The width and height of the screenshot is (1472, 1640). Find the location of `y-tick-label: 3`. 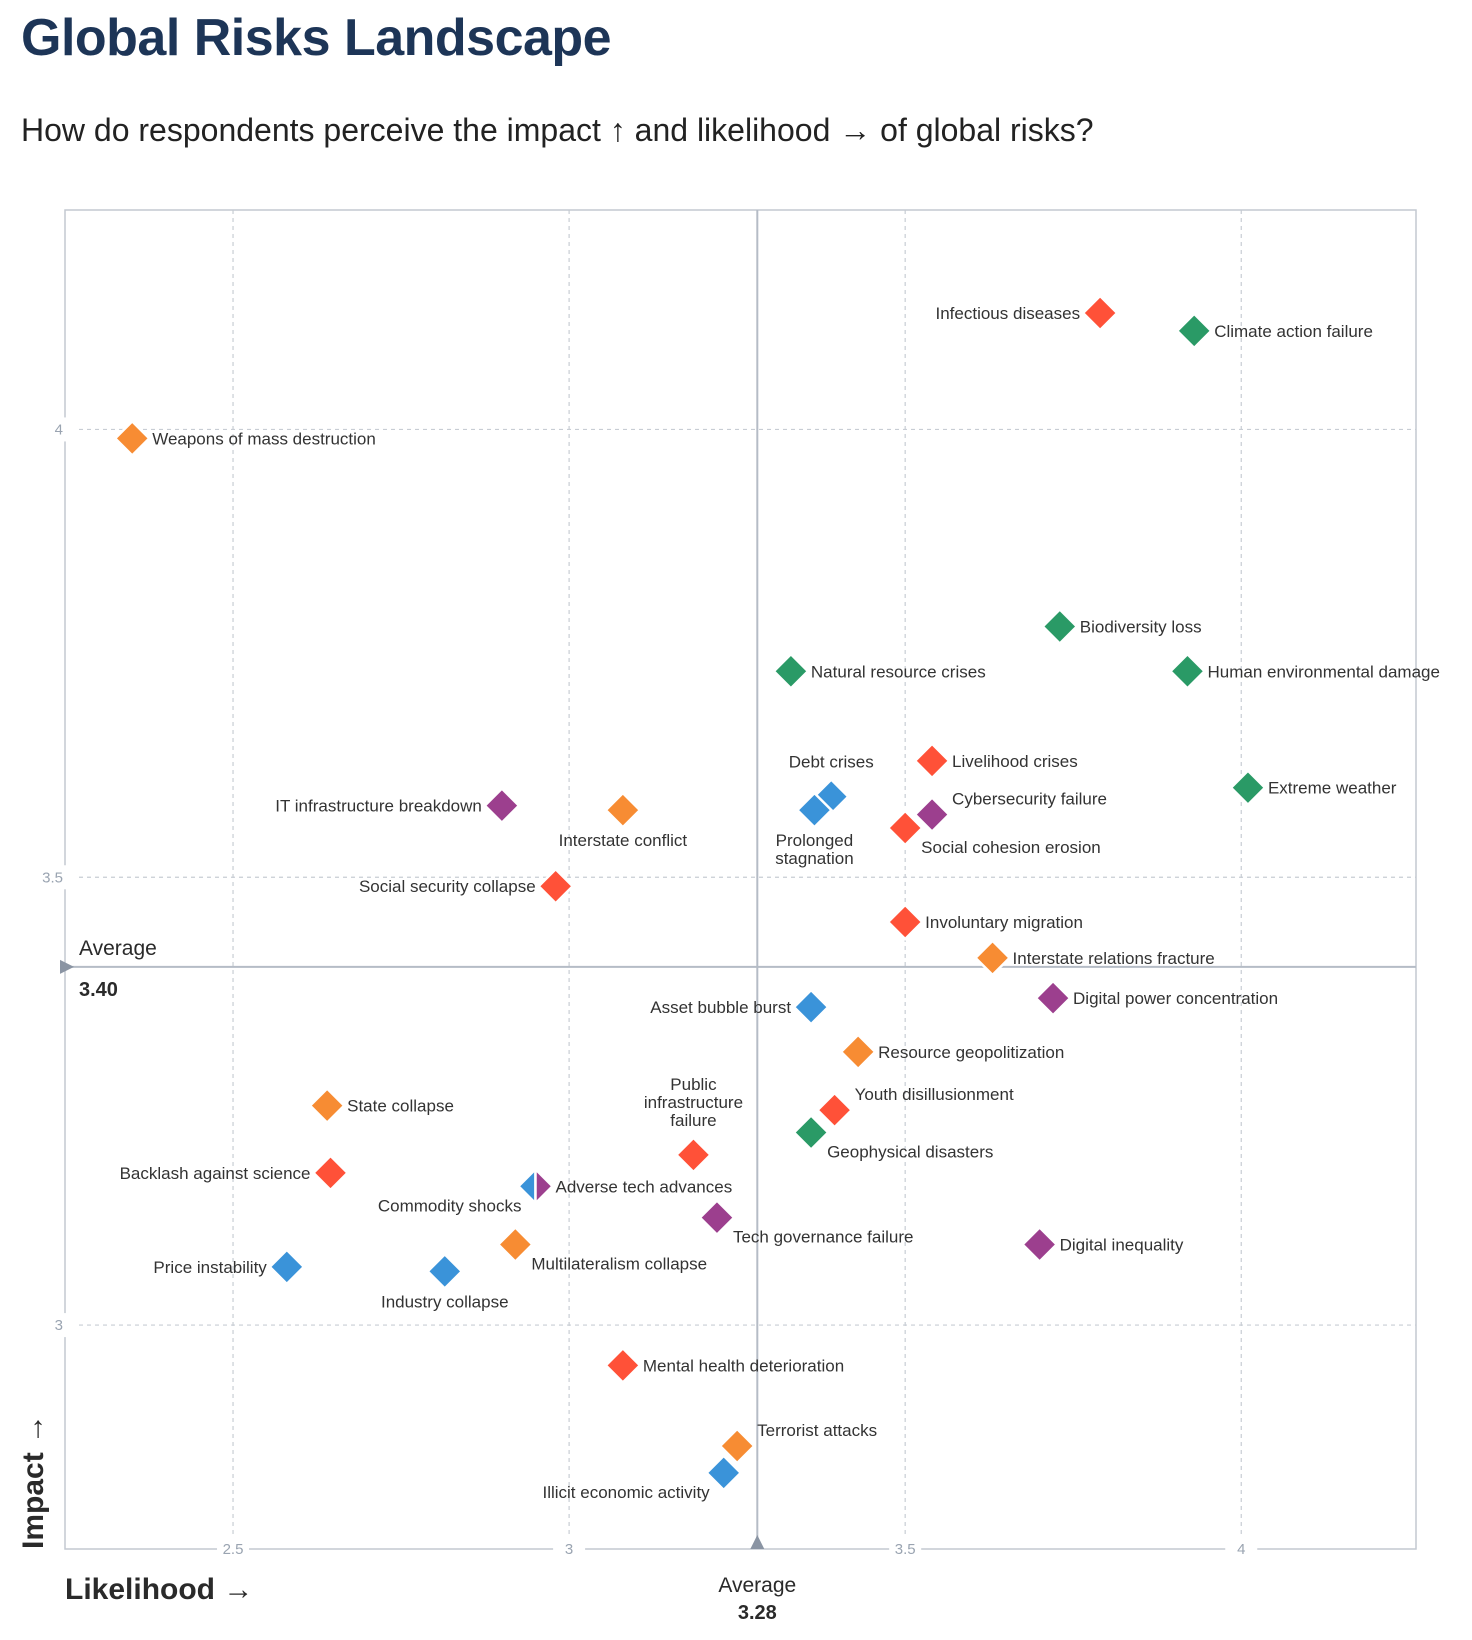

y-tick-label: 3 is located at coordinates (59, 1325).